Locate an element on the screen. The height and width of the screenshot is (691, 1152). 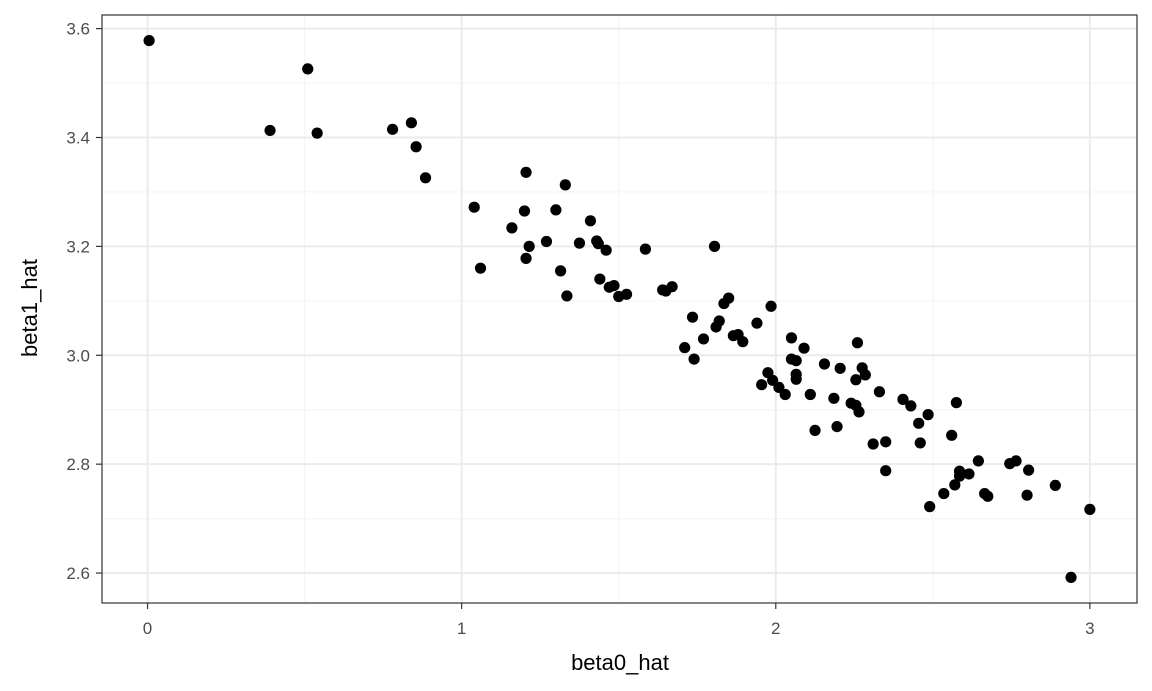
x-tick-label: 3 is located at coordinates (1089, 628).